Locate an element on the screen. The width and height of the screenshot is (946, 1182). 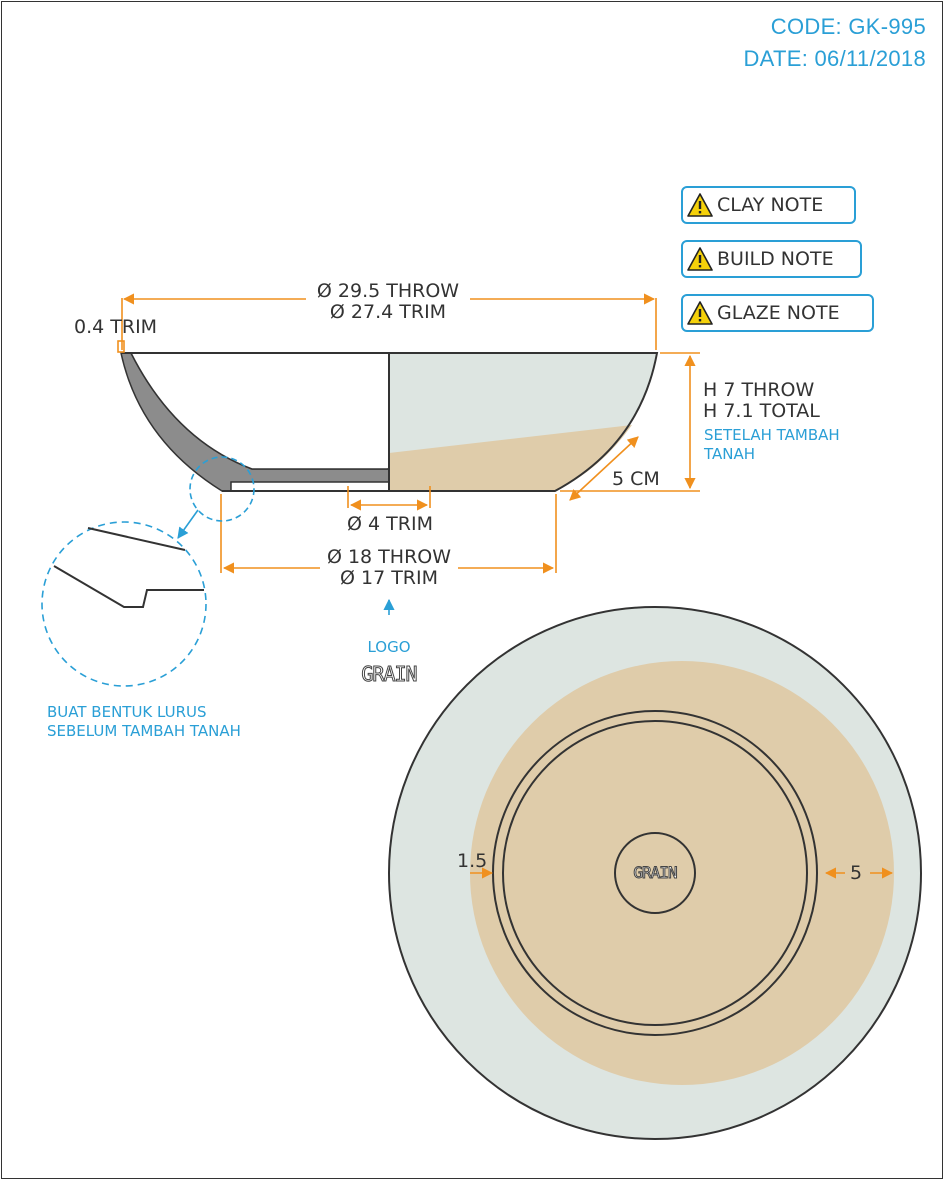
bowl-profile is located at coordinates (389, 422).